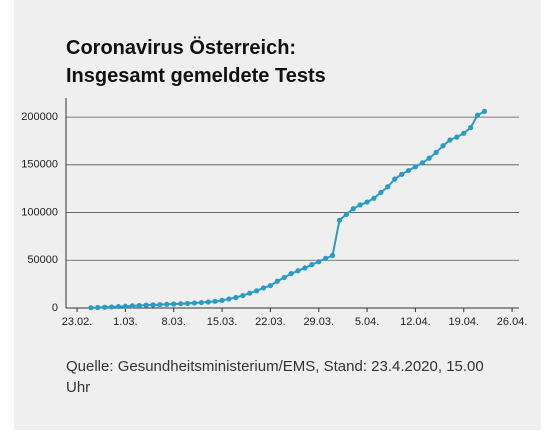  Describe the element at coordinates (270, 322) in the screenshot. I see `x-tick-label: 22.03.` at that location.